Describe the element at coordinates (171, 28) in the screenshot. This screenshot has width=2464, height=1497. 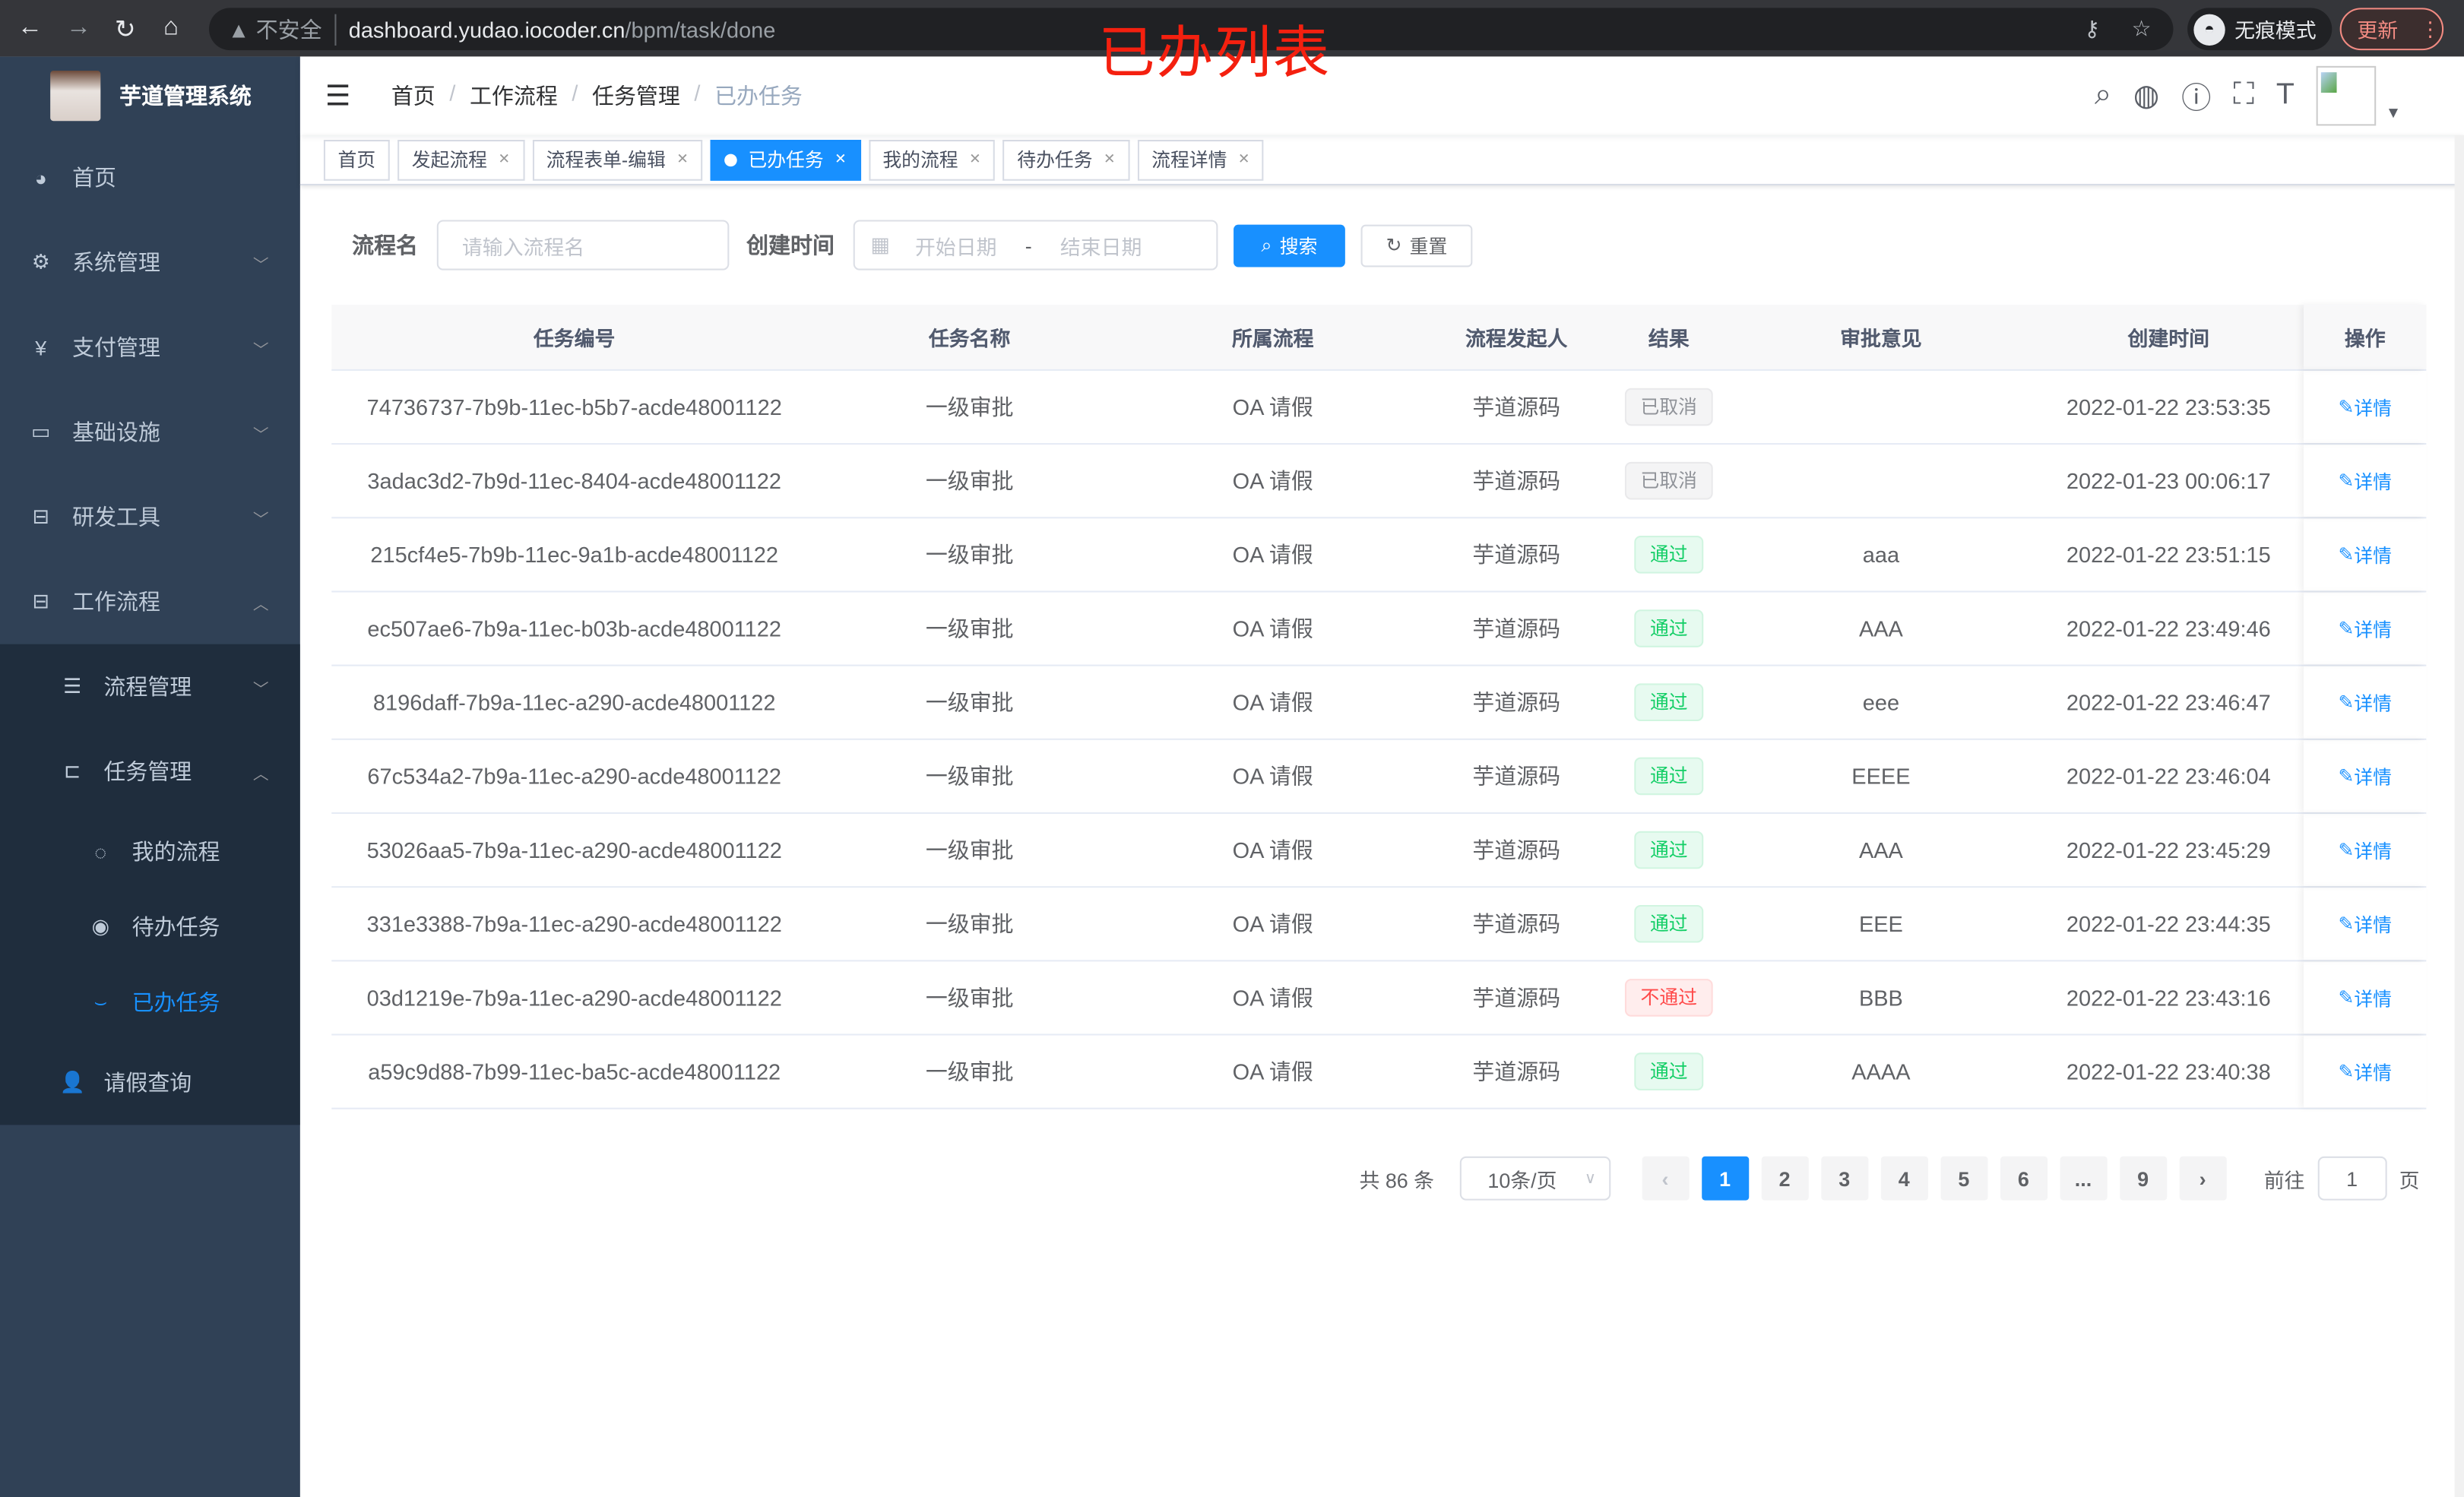
I see `home-icon: ⌂` at that location.